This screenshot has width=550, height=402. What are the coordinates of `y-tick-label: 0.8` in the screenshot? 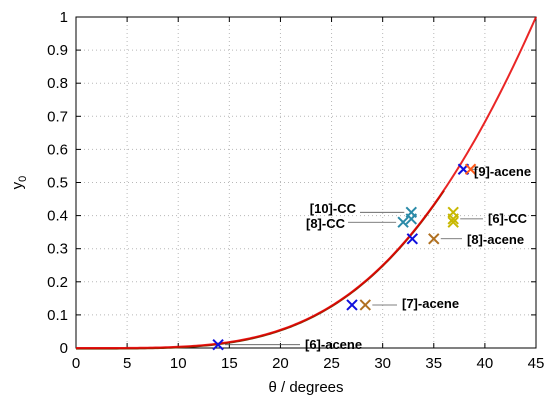 It's located at (57, 83).